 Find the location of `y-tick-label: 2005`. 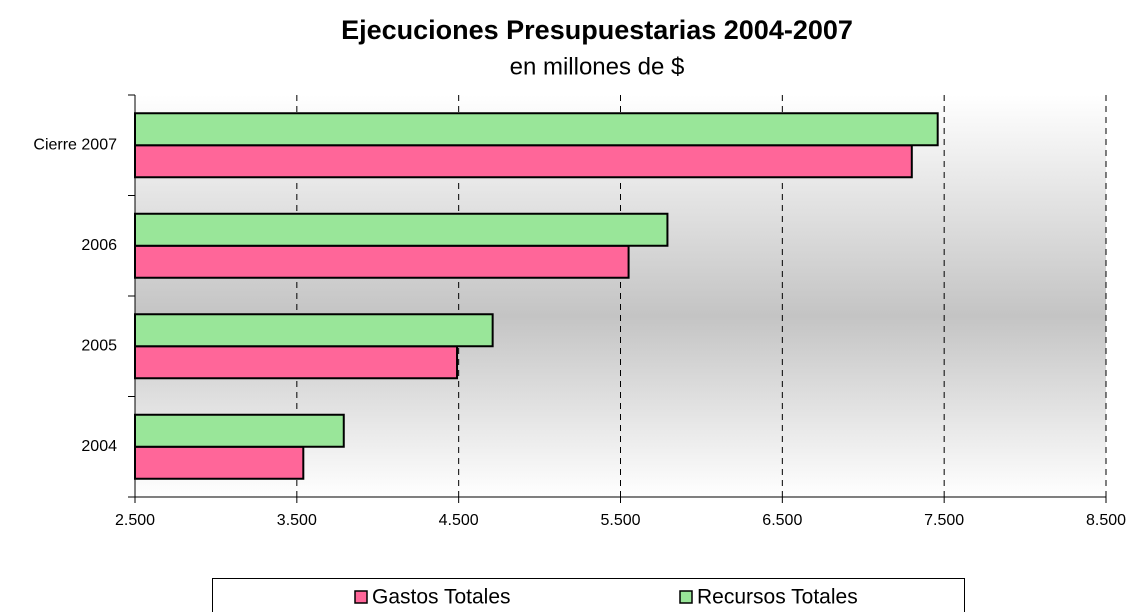

y-tick-label: 2005 is located at coordinates (99, 345).